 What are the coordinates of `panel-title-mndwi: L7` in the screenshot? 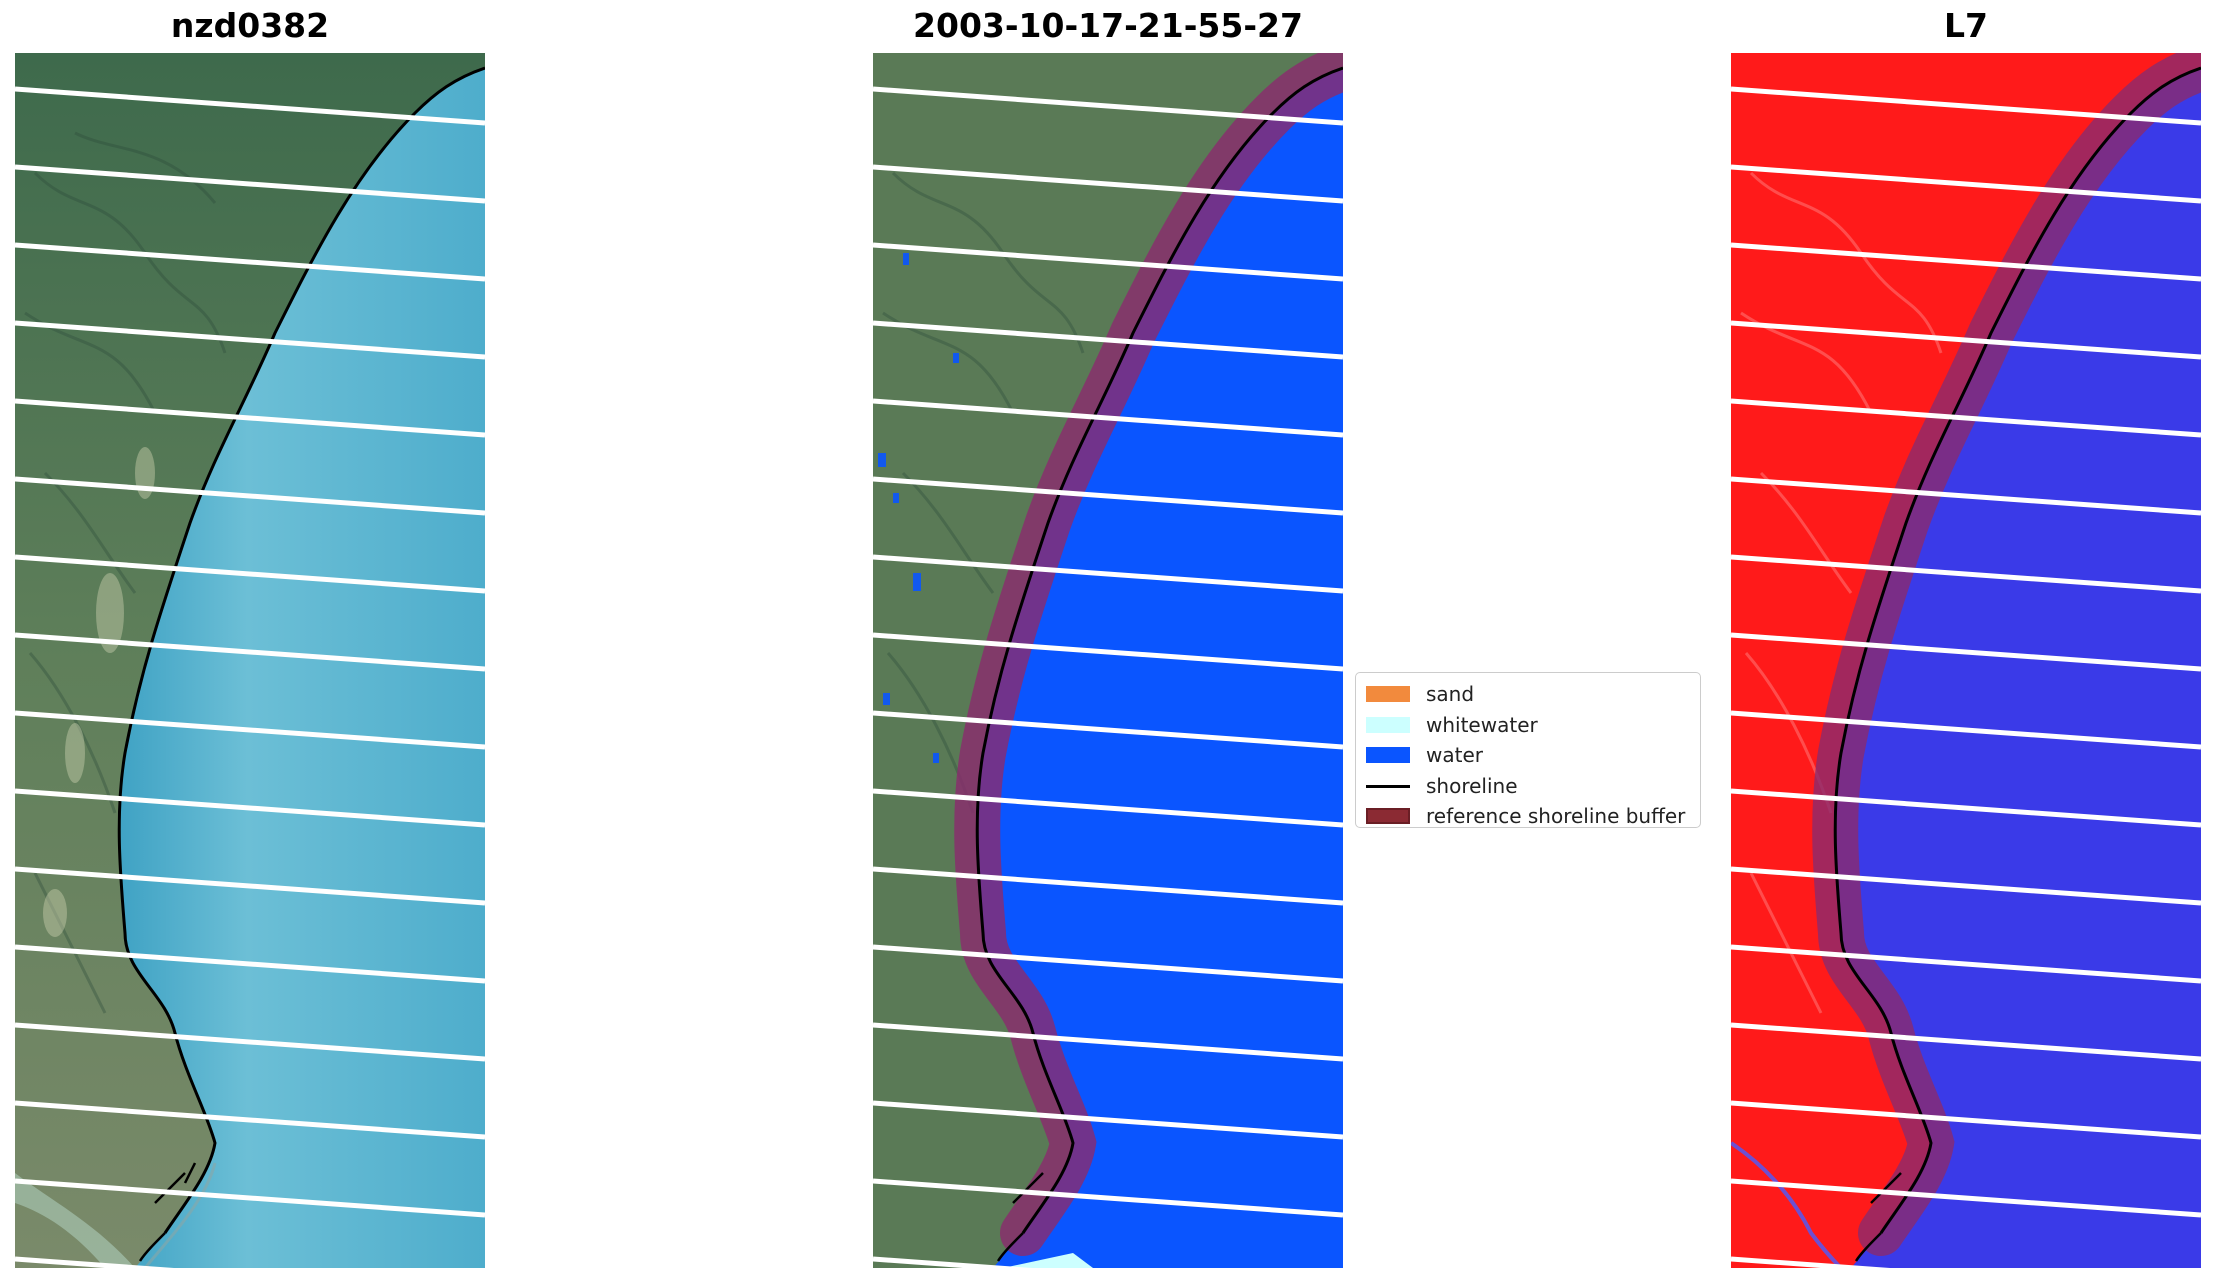 It's located at (1966, 25).